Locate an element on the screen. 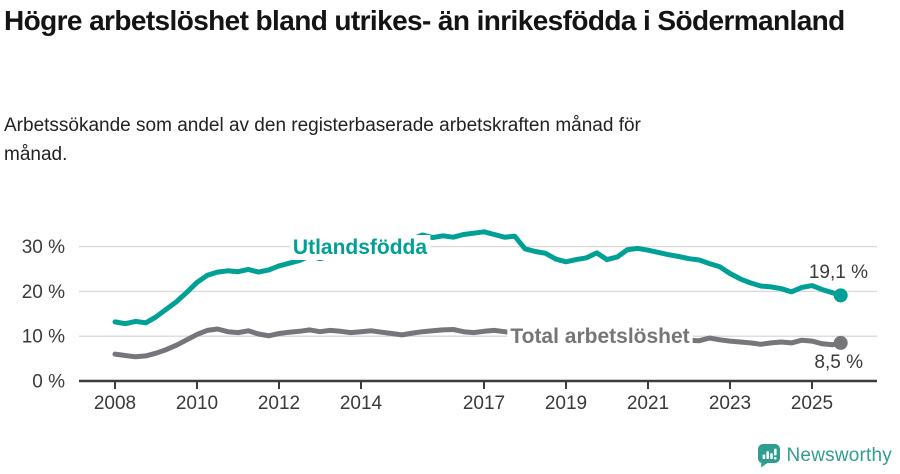 The height and width of the screenshot is (474, 900). series-label: Total arbetslöshet is located at coordinates (599, 336).